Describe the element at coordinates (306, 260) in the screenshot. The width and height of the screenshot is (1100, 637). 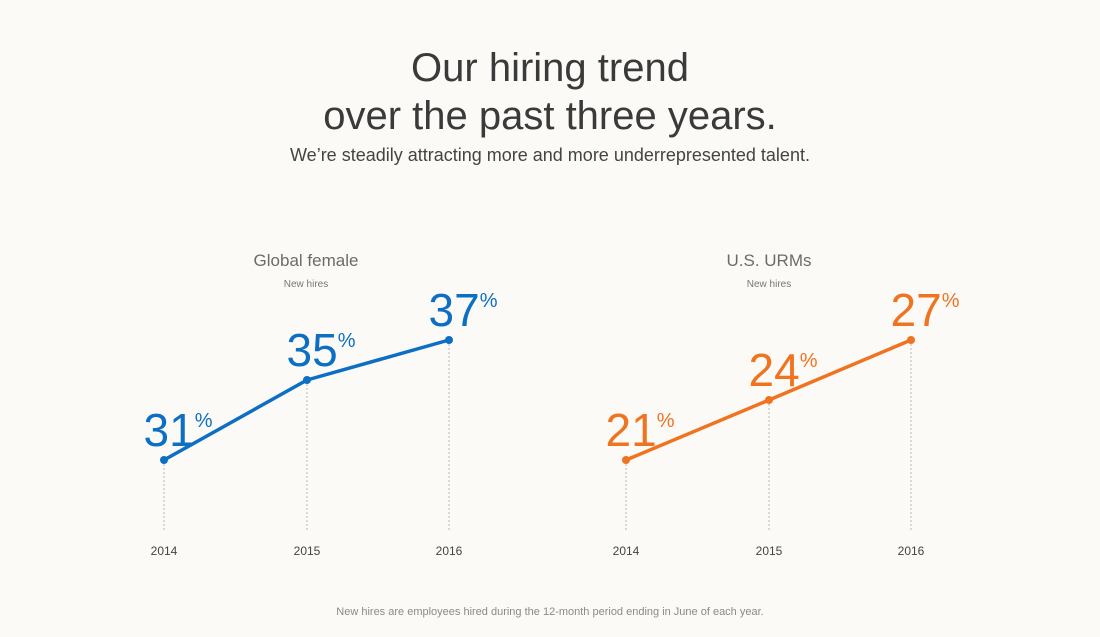
I see `chart-title: Global female` at that location.